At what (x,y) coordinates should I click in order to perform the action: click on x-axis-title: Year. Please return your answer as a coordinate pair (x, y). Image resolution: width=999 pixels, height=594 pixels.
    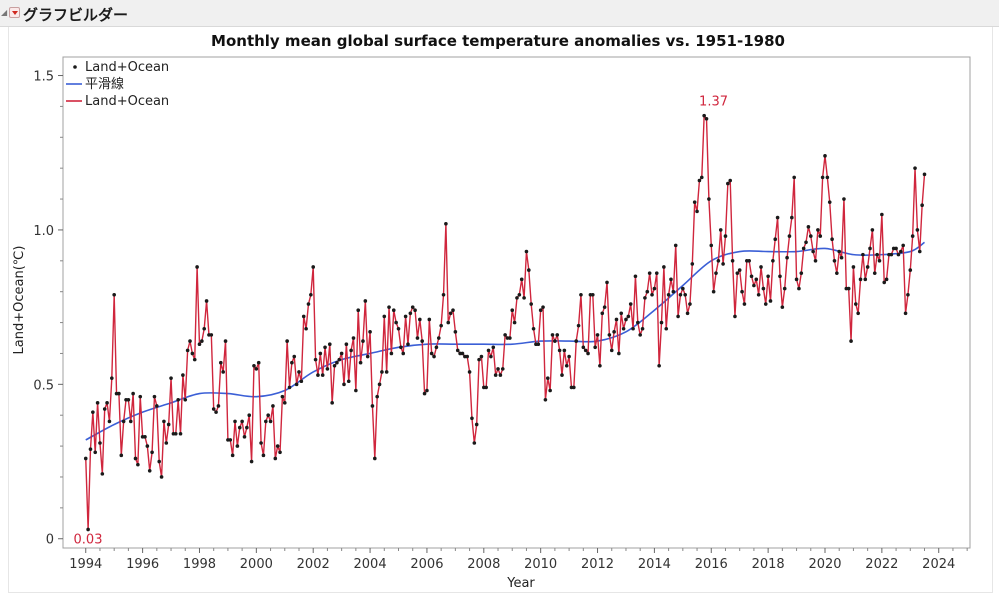
    Looking at the image, I should click on (520, 583).